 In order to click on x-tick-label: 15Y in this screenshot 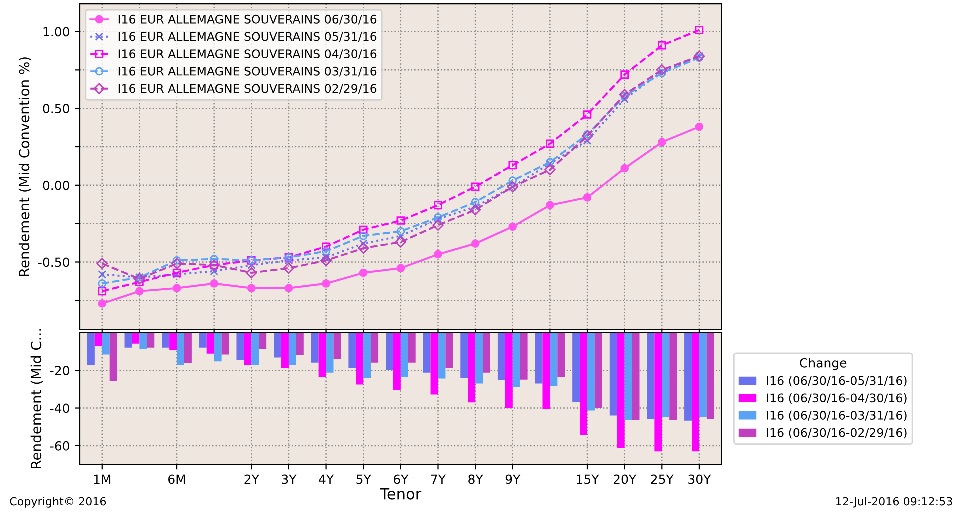, I will do `click(588, 479)`.